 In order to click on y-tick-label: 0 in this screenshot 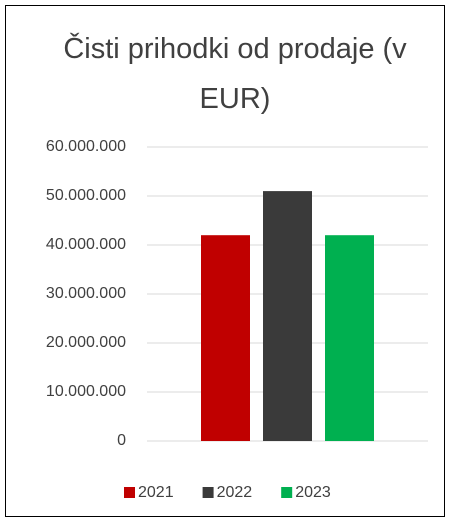, I will do `click(121, 440)`.